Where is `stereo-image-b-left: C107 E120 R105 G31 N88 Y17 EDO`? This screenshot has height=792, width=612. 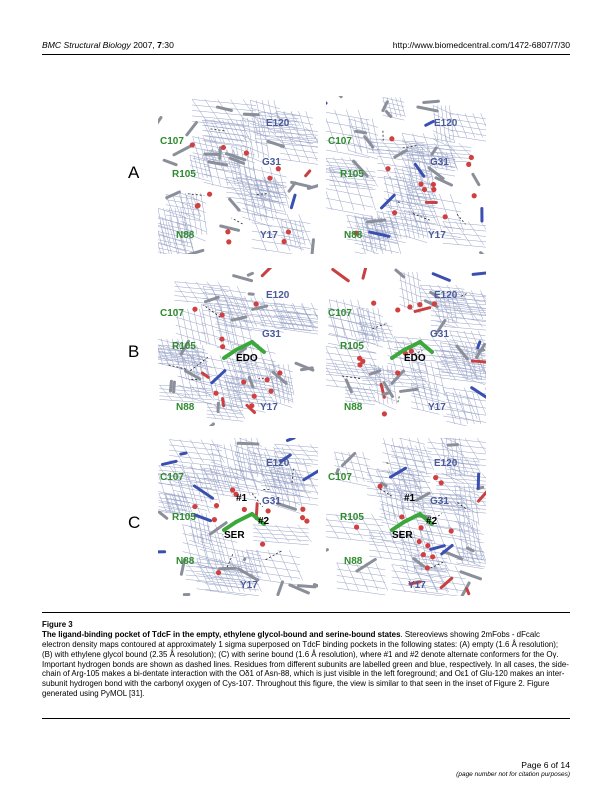 stereo-image-b-left: C107 E120 R105 G31 N88 Y17 EDO is located at coordinates (238, 347).